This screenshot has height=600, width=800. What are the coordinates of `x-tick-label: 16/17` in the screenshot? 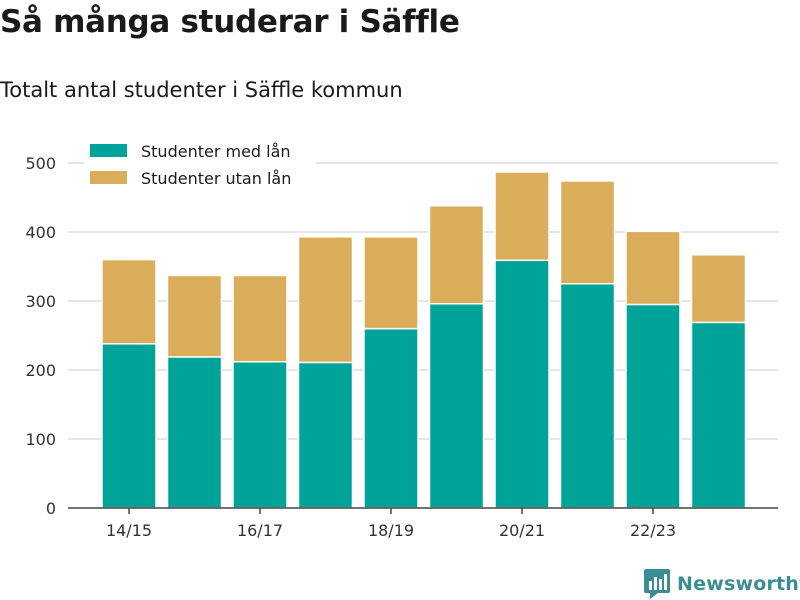 It's located at (260, 530).